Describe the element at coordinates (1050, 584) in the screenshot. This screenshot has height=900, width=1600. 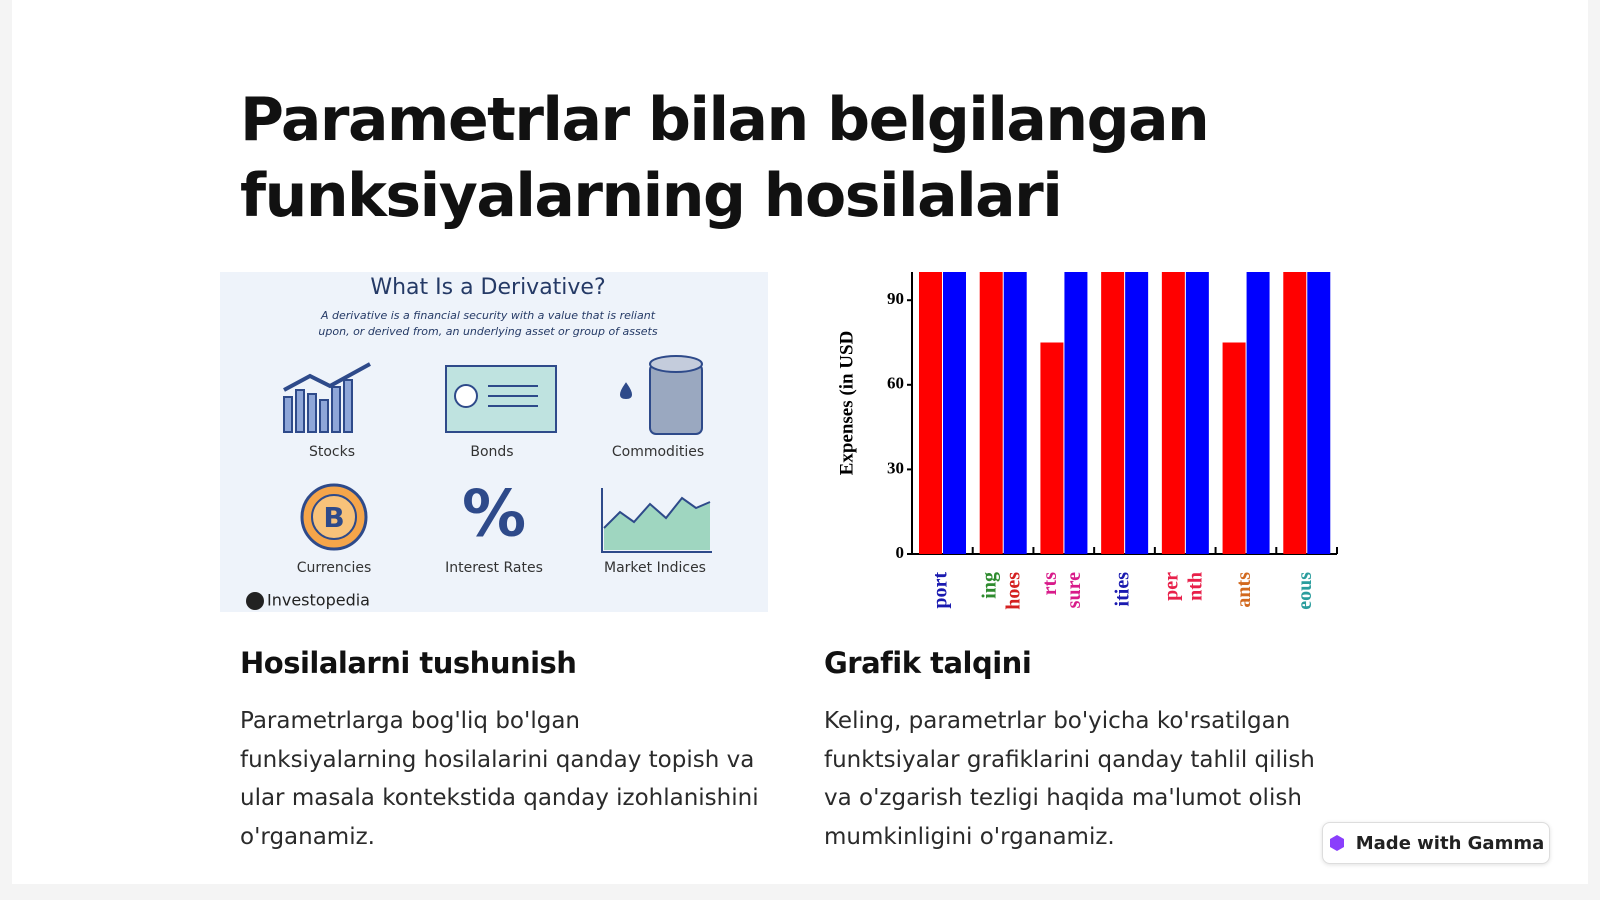
I see `x-tick-label: rts` at that location.